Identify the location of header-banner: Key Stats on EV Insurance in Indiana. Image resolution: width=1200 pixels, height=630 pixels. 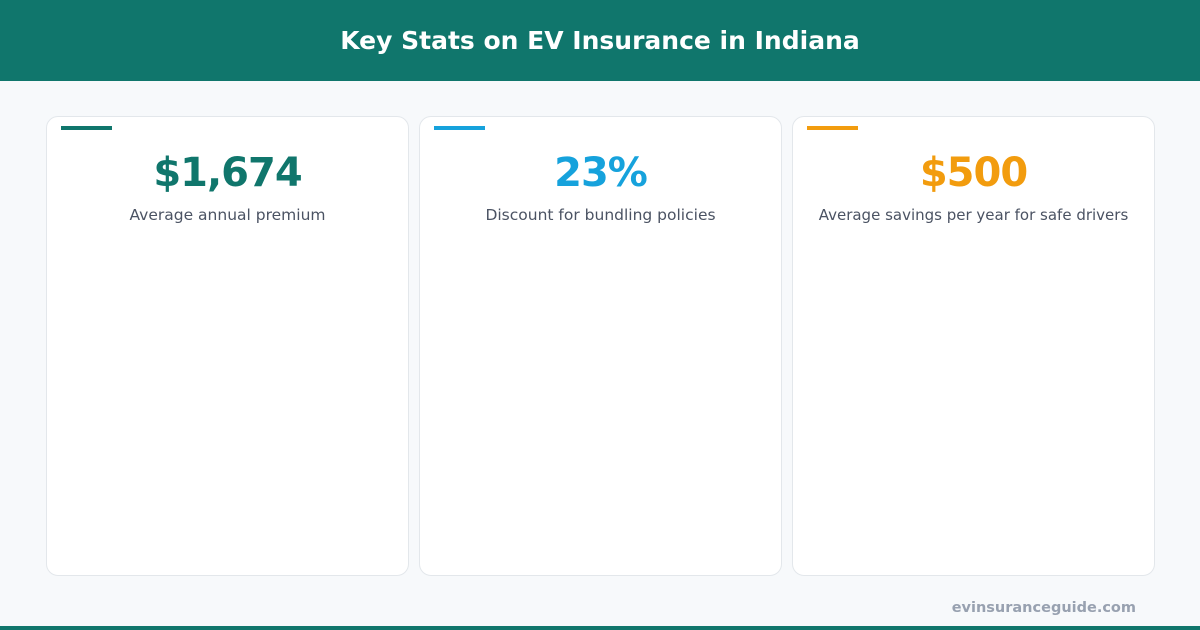
(600, 40).